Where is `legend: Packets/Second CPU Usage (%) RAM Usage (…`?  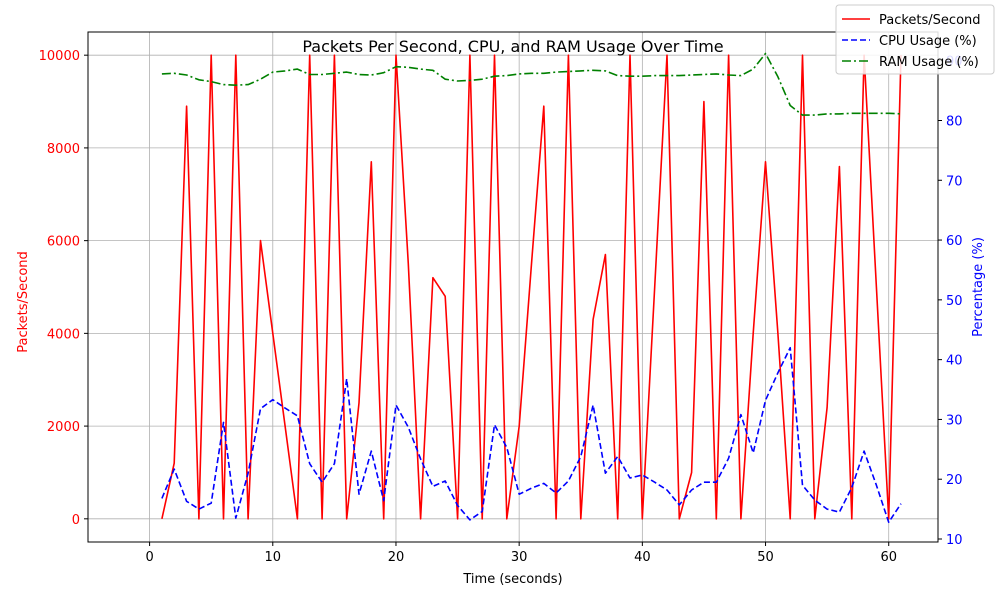 legend: Packets/Second CPU Usage (%) RAM Usage (… is located at coordinates (915, 39).